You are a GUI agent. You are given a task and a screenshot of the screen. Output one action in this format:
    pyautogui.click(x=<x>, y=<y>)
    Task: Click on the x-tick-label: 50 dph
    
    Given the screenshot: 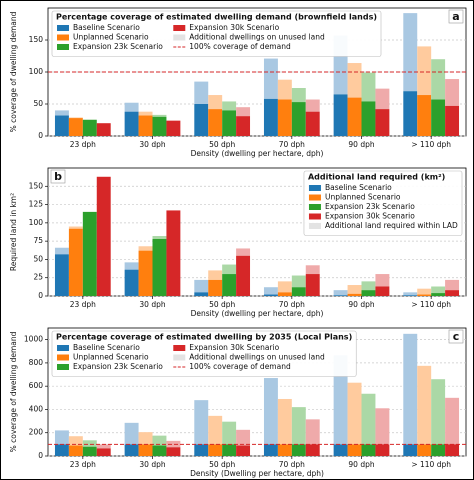 What is the action you would take?
    pyautogui.click(x=222, y=304)
    